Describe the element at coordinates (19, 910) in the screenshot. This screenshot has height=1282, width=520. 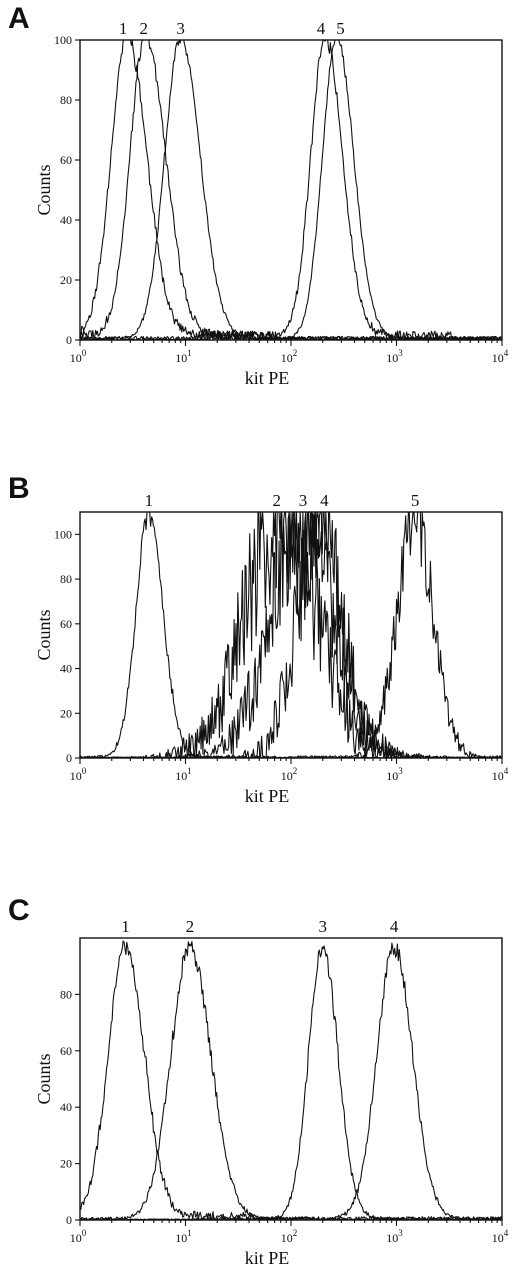
I see `panel-letter: C` at that location.